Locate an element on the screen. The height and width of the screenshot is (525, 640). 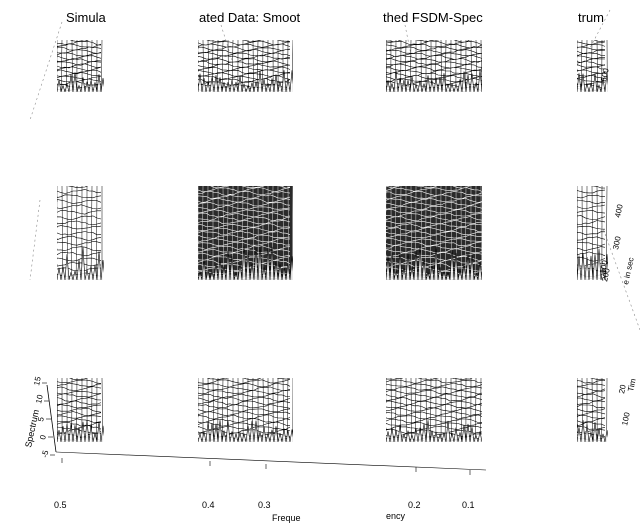
y-tick-label: 300 is located at coordinates (617, 242).